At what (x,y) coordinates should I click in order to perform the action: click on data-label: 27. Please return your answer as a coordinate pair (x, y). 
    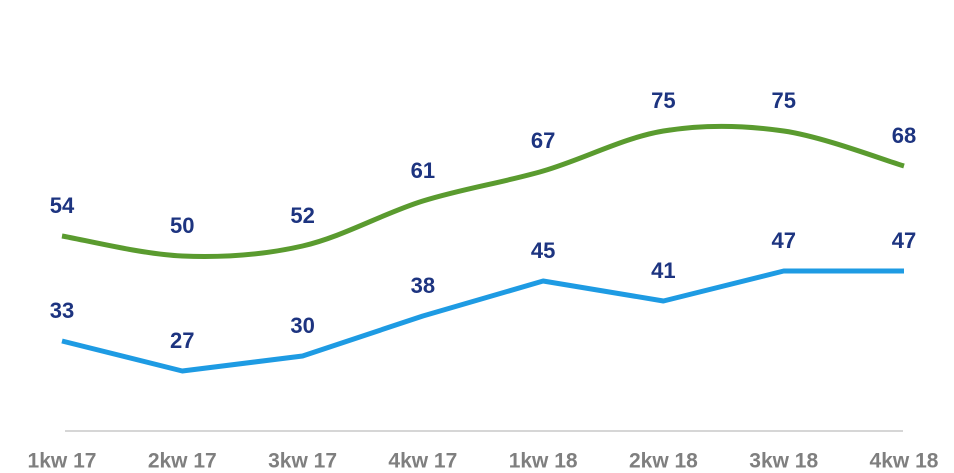
    Looking at the image, I should click on (182, 340).